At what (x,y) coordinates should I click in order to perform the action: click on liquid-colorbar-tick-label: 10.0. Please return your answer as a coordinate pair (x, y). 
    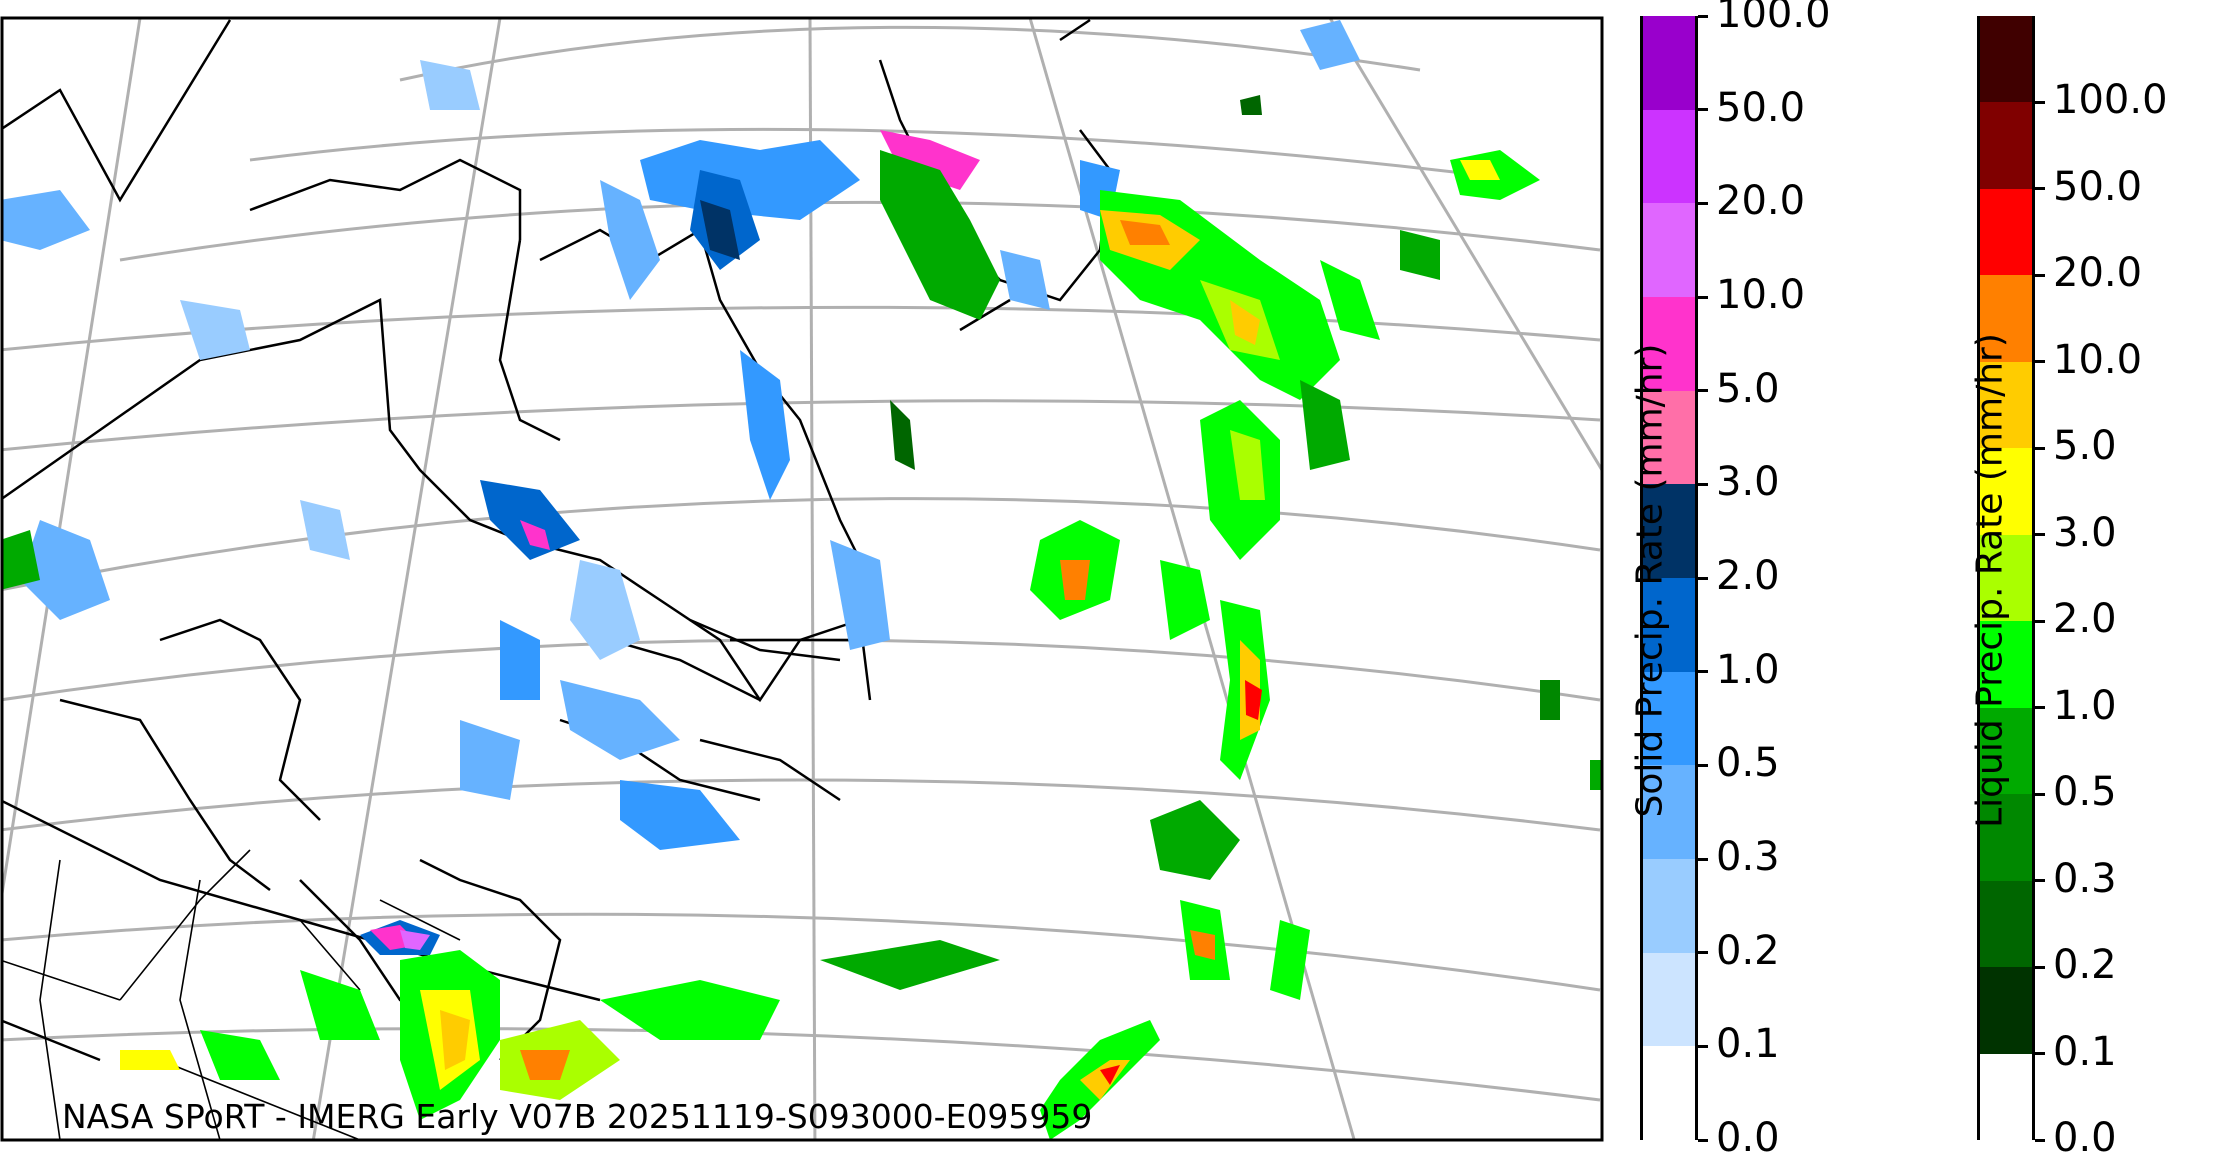
    Looking at the image, I should click on (2098, 359).